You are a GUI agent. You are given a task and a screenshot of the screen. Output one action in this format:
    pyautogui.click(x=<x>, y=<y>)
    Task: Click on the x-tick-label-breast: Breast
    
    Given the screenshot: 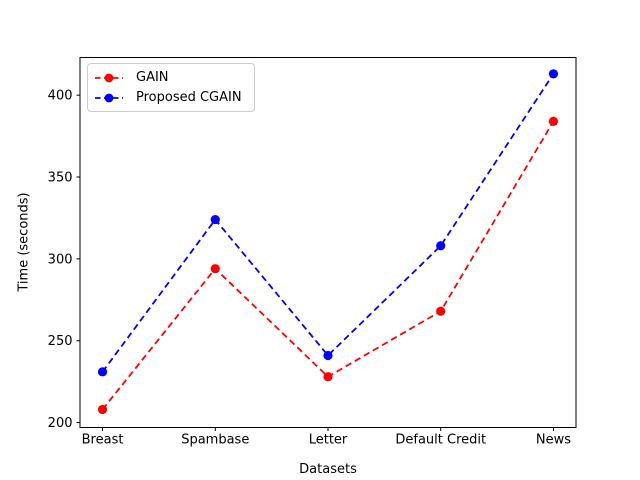 What is the action you would take?
    pyautogui.click(x=103, y=440)
    